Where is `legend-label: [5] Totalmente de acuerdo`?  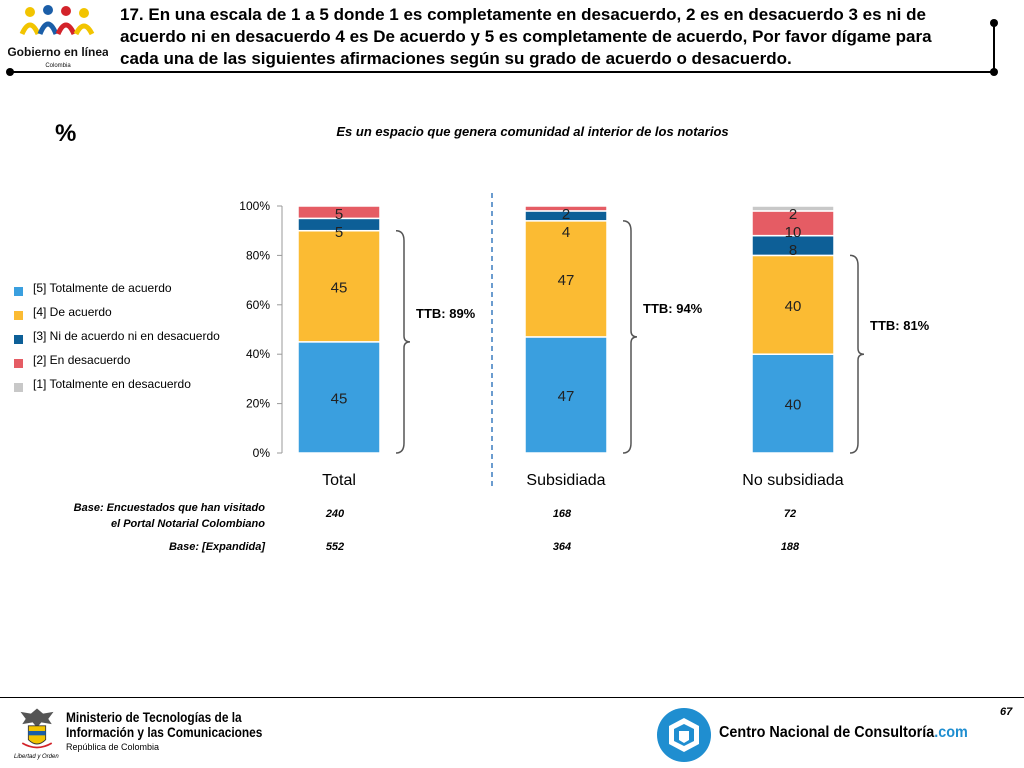
legend-label: [5] Totalmente de acuerdo is located at coordinates (102, 288).